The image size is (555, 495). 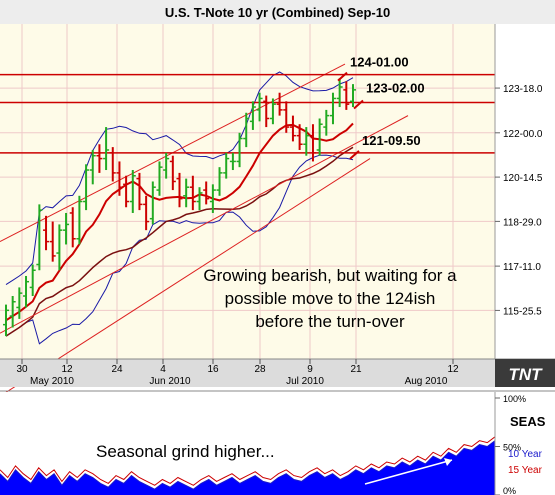 What do you see at coordinates (522, 222) in the screenshot?
I see `y-tick-label: 118-29.0` at bounding box center [522, 222].